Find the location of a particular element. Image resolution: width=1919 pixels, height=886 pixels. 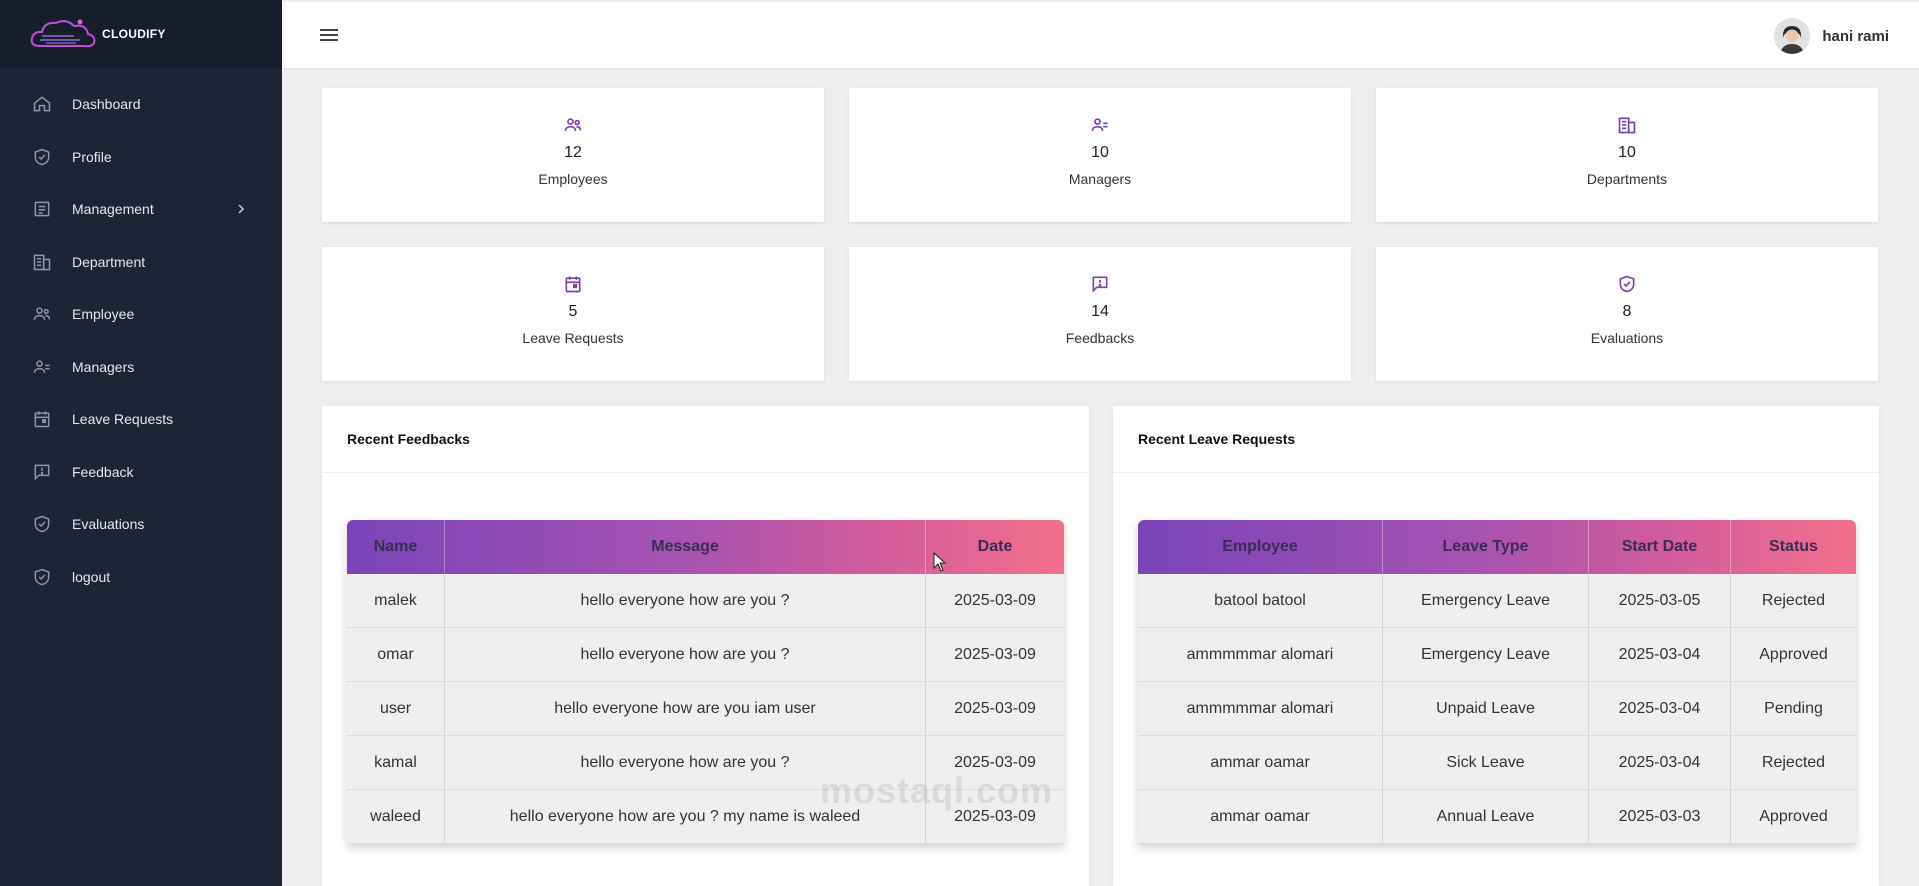

panel-title: Recent Feedbacks is located at coordinates (705, 439).